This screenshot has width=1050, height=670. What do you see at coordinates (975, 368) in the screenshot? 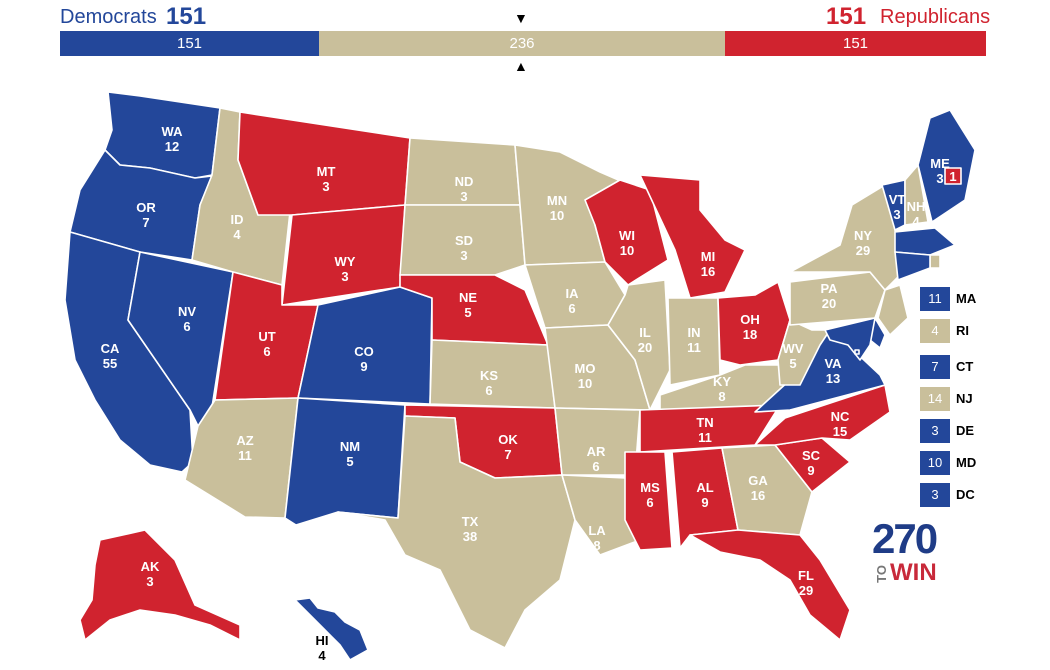
I see `legend-row-ct: 7 CT` at bounding box center [975, 368].